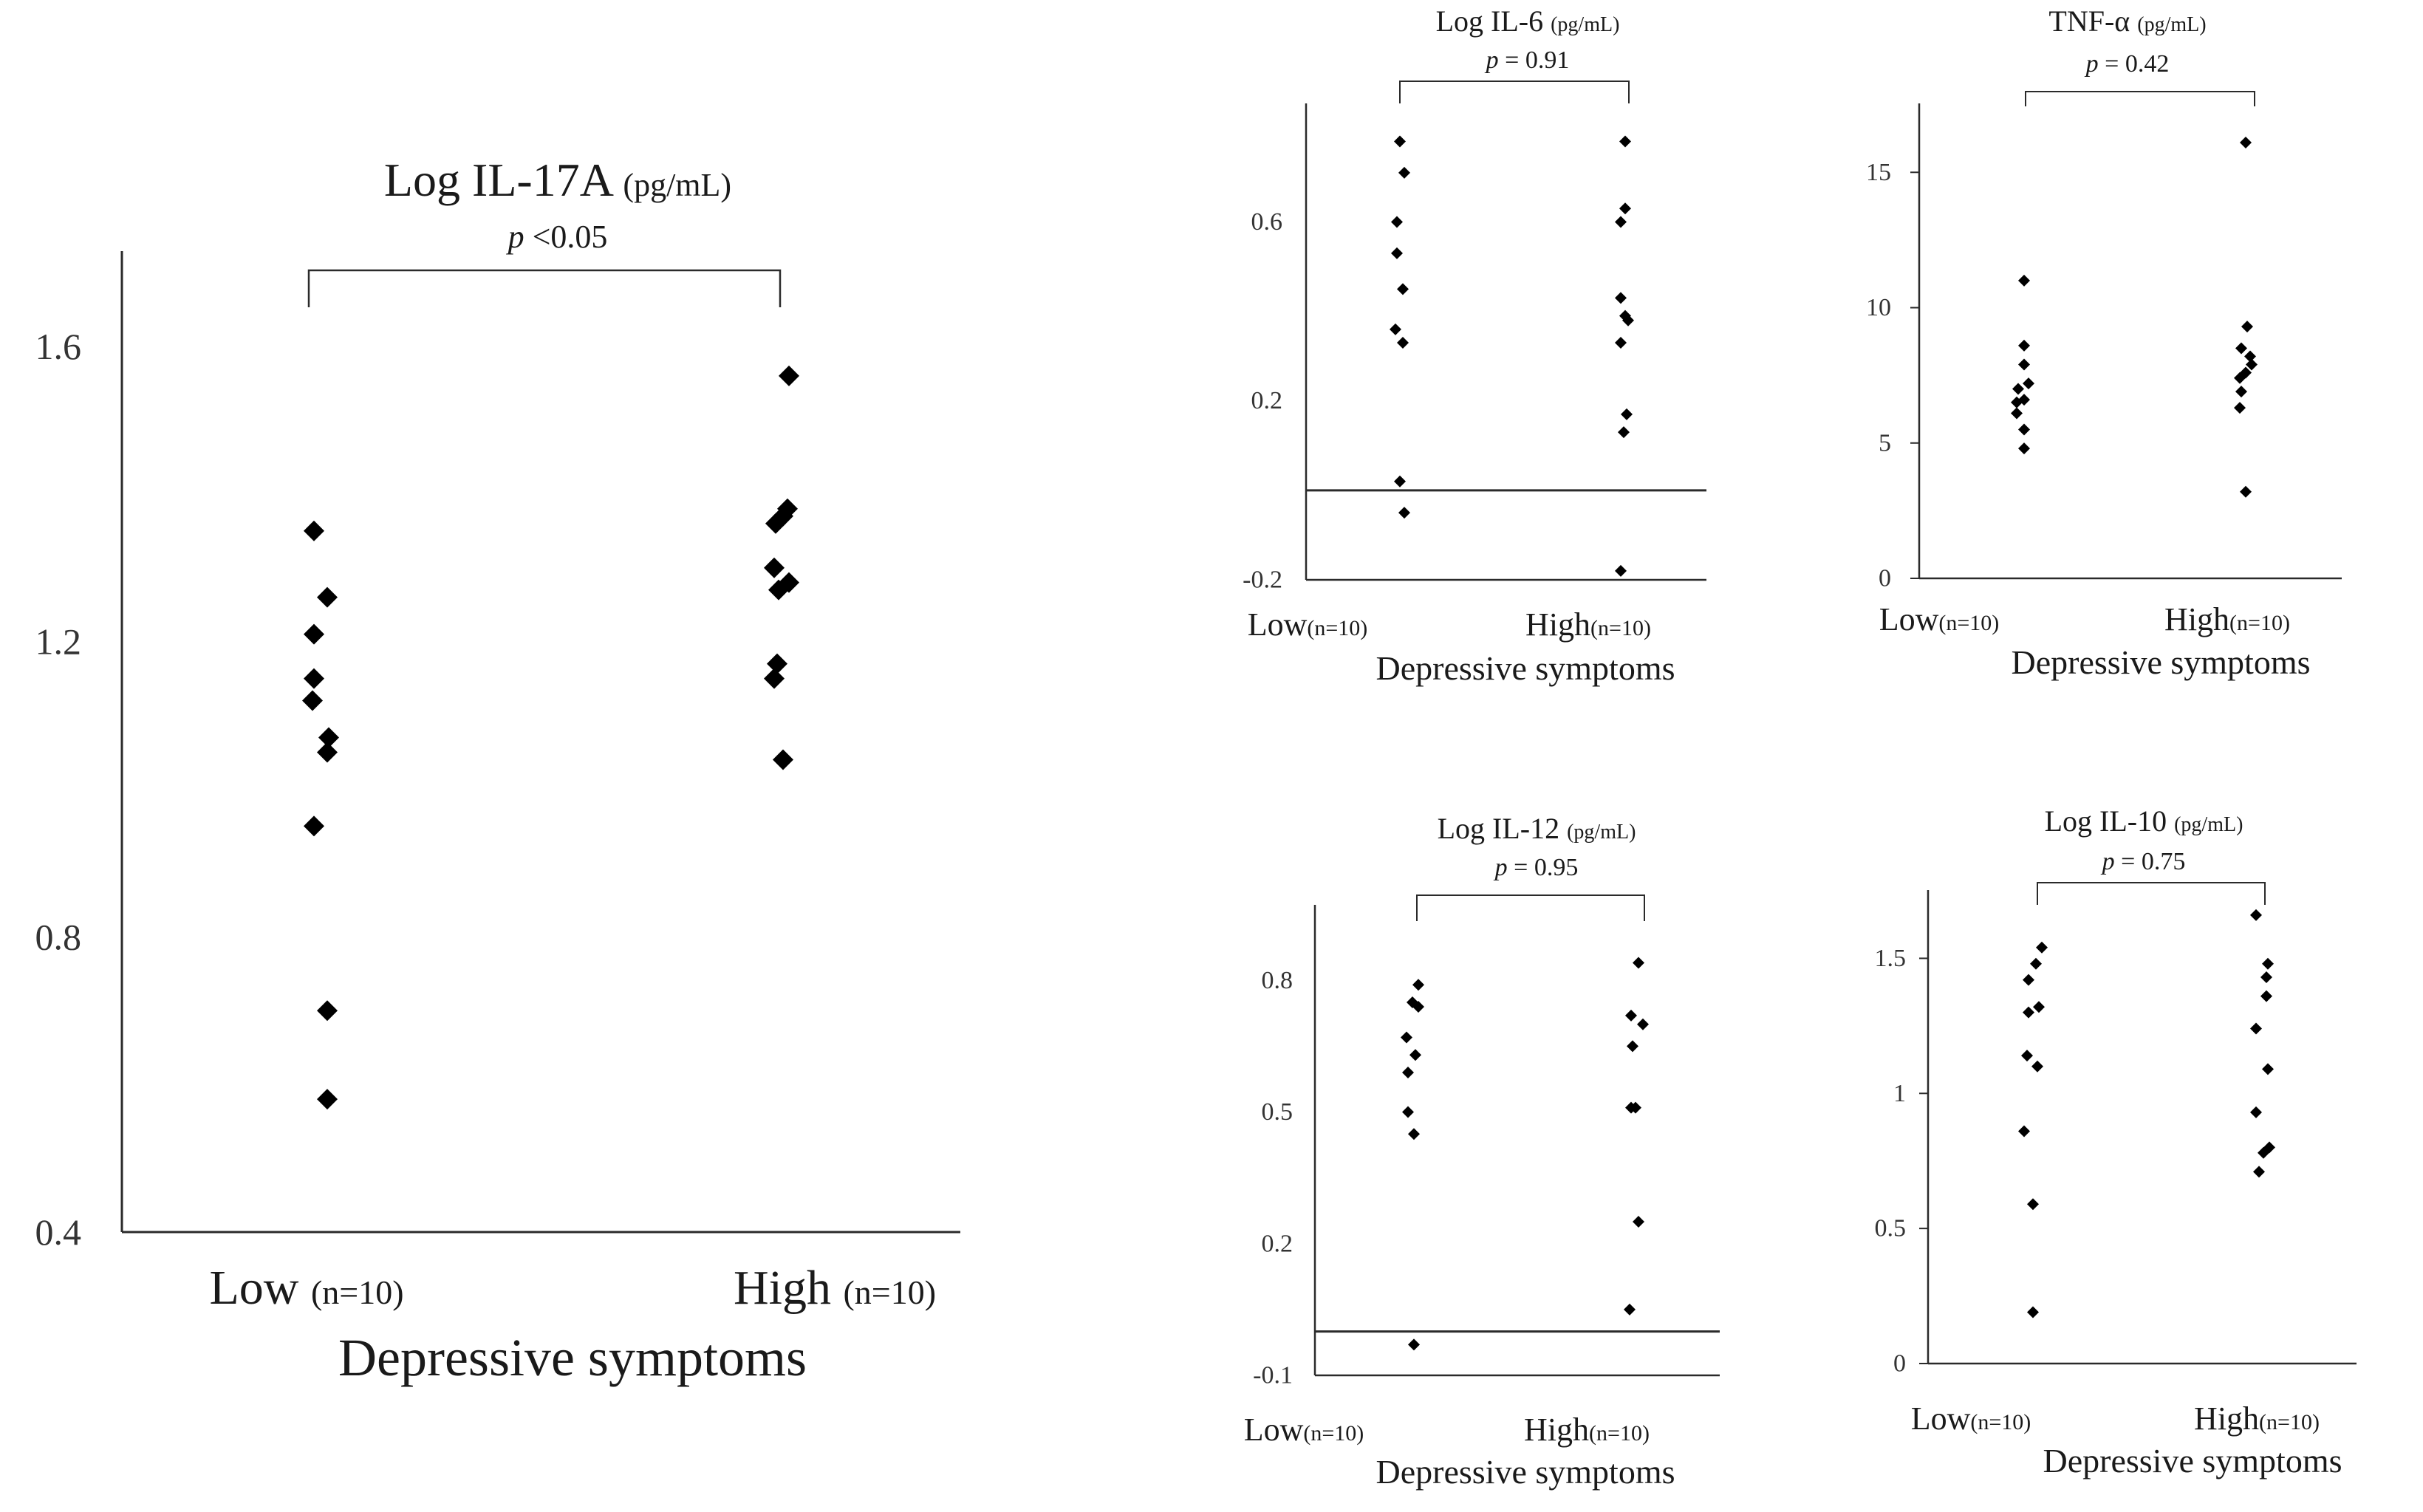 This screenshot has height=1512, width=2423. What do you see at coordinates (1277, 1243) in the screenshot?
I see `y-tick-label: 0.2` at bounding box center [1277, 1243].